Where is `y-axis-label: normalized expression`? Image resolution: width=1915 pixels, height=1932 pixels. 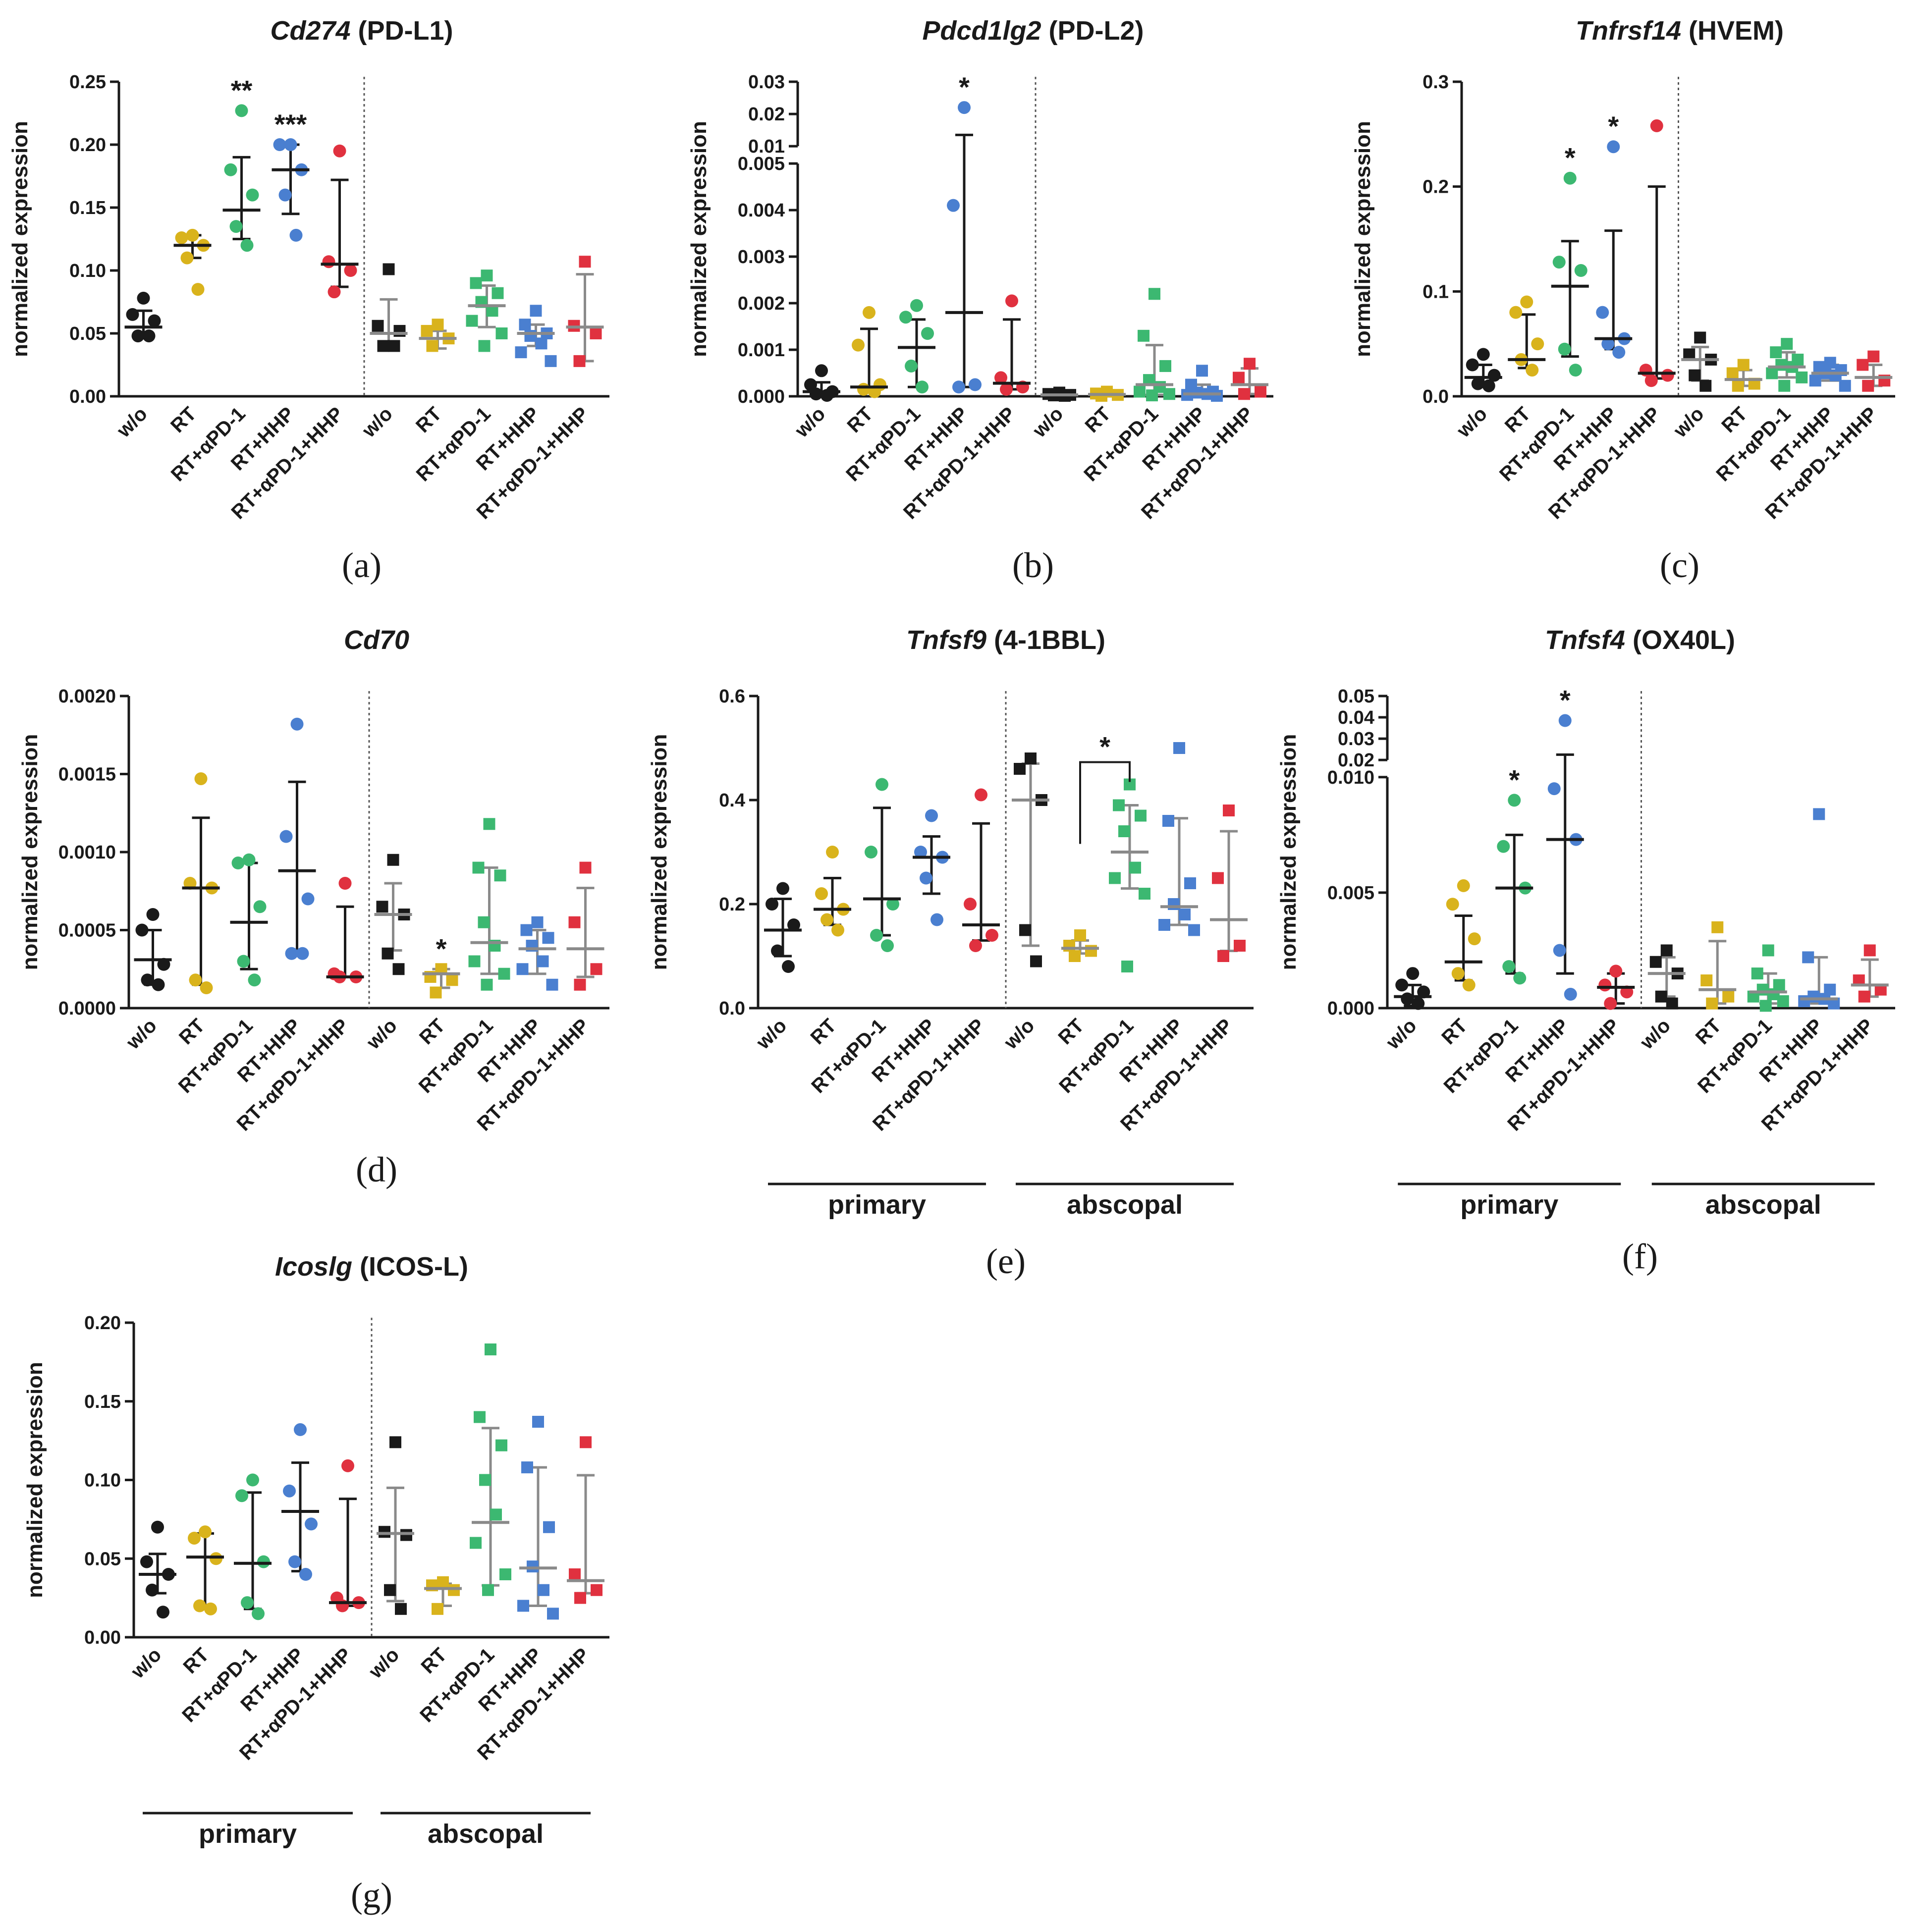
y-axis-label: normalized expression is located at coordinates (20, 239).